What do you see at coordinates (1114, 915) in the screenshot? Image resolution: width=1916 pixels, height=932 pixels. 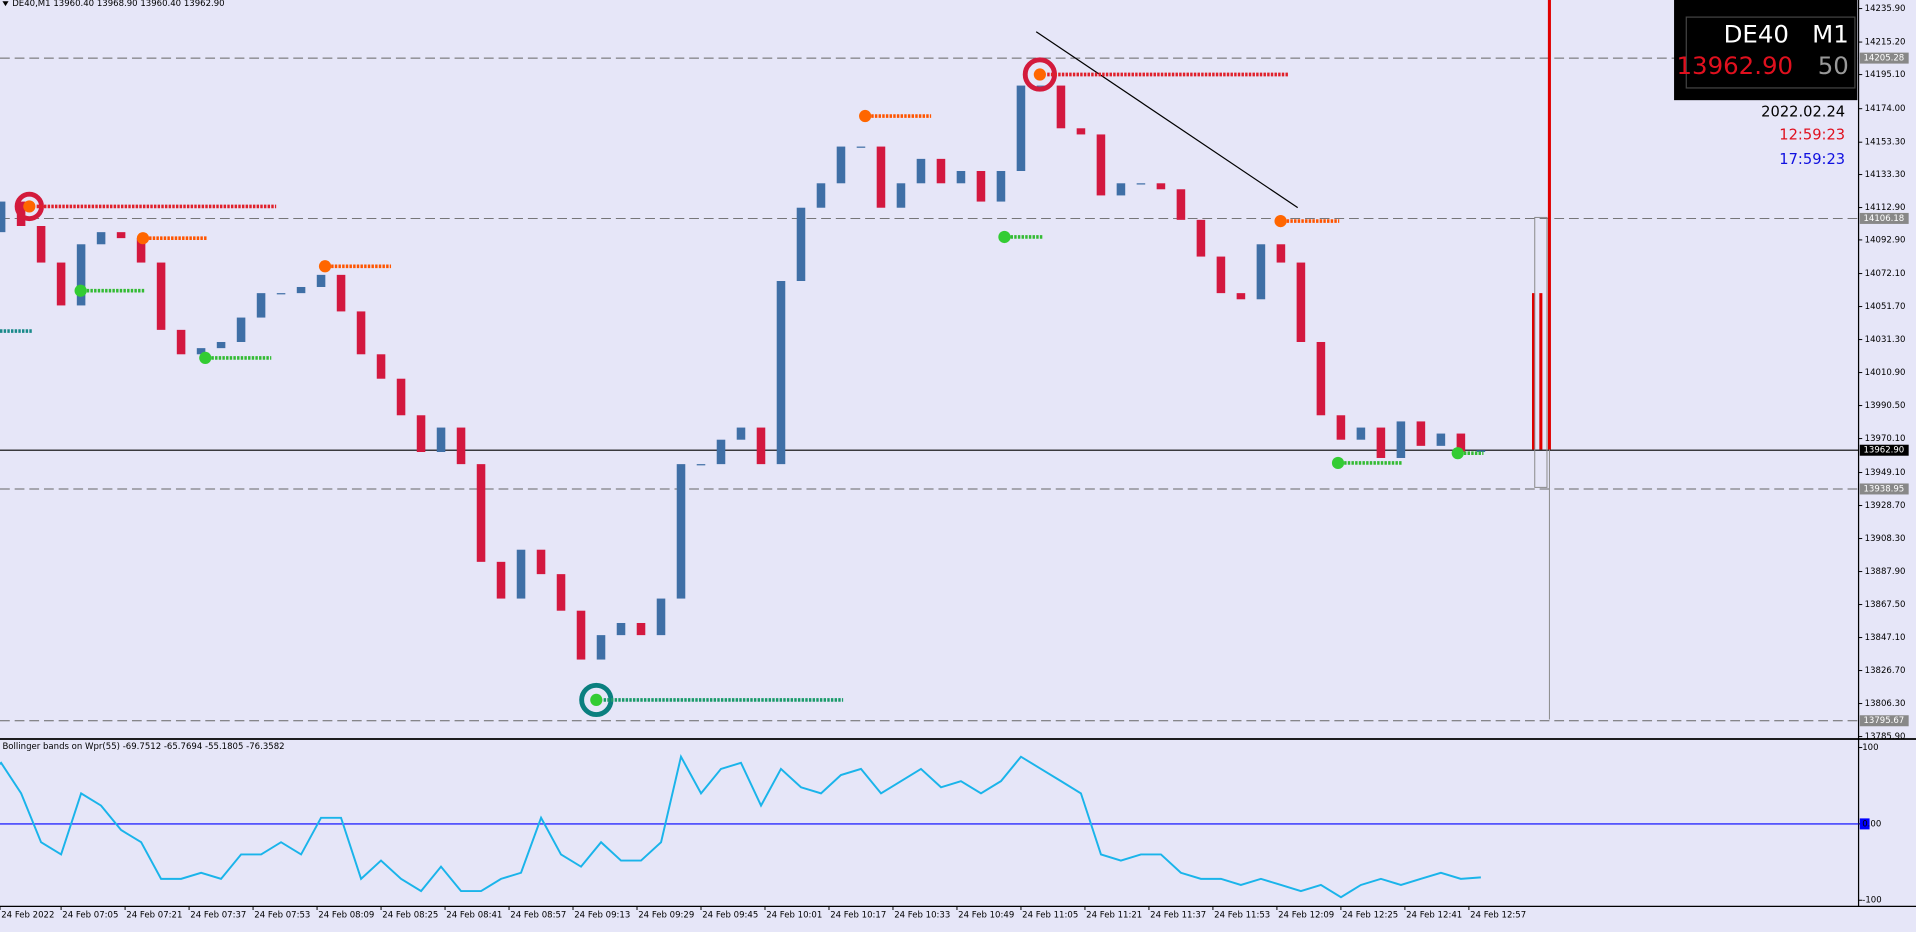 I see `x-tick-label: 24 Feb 11:21` at bounding box center [1114, 915].